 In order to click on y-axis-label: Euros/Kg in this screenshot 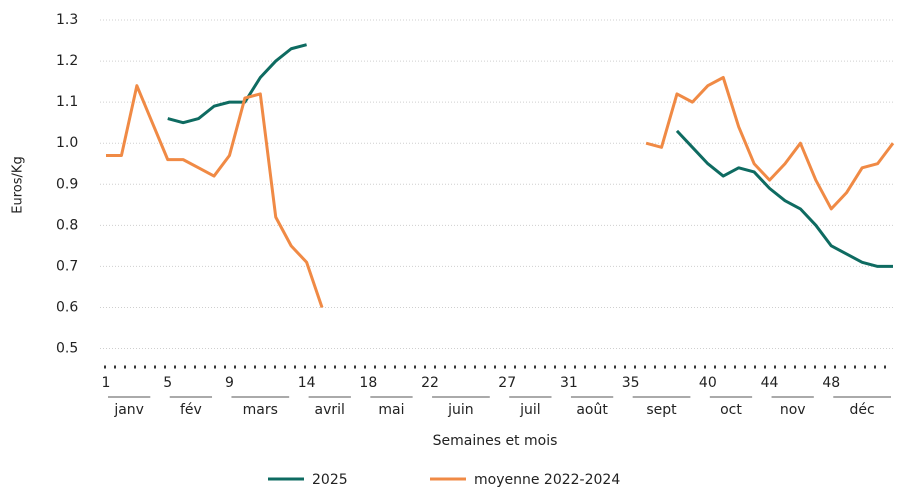, I will do `click(18, 184)`.